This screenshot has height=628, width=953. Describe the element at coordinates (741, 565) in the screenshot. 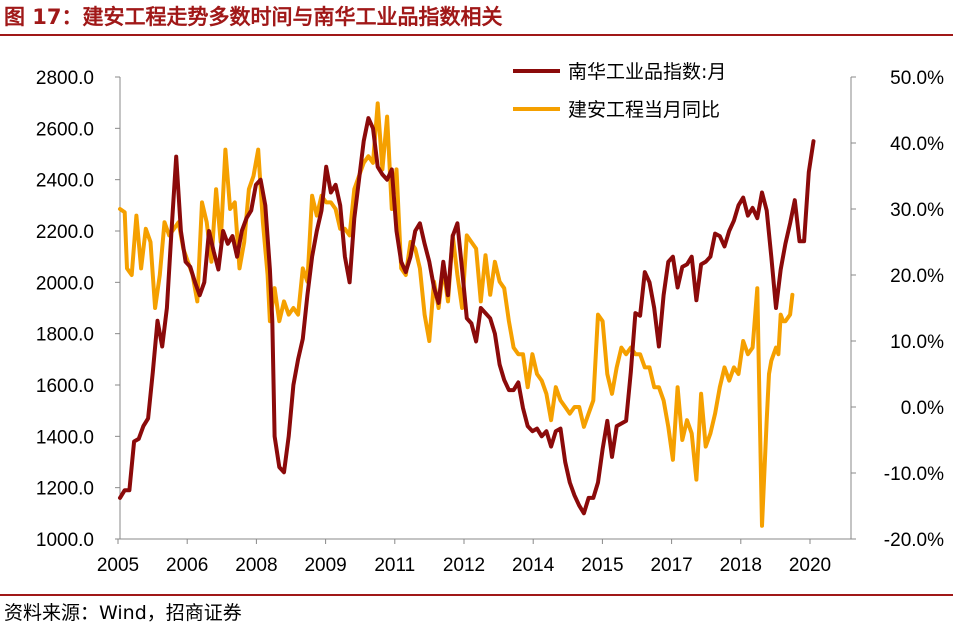

I see `x-tick-label: 2018` at that location.